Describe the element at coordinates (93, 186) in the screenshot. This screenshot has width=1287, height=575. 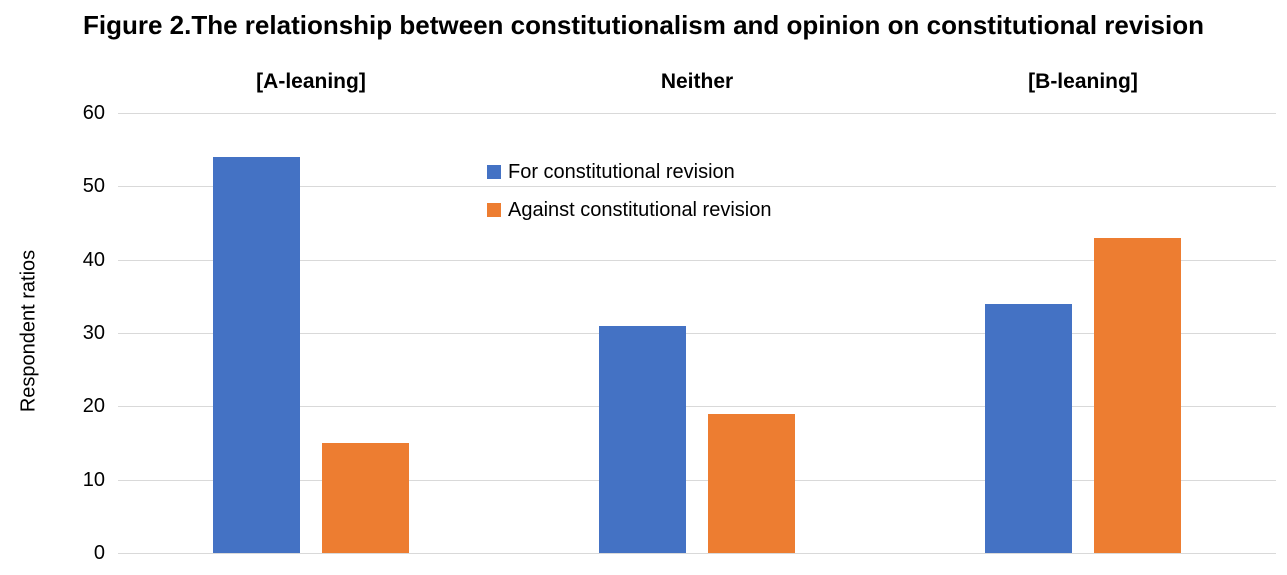
I see `y-tick-label-50: 50` at that location.